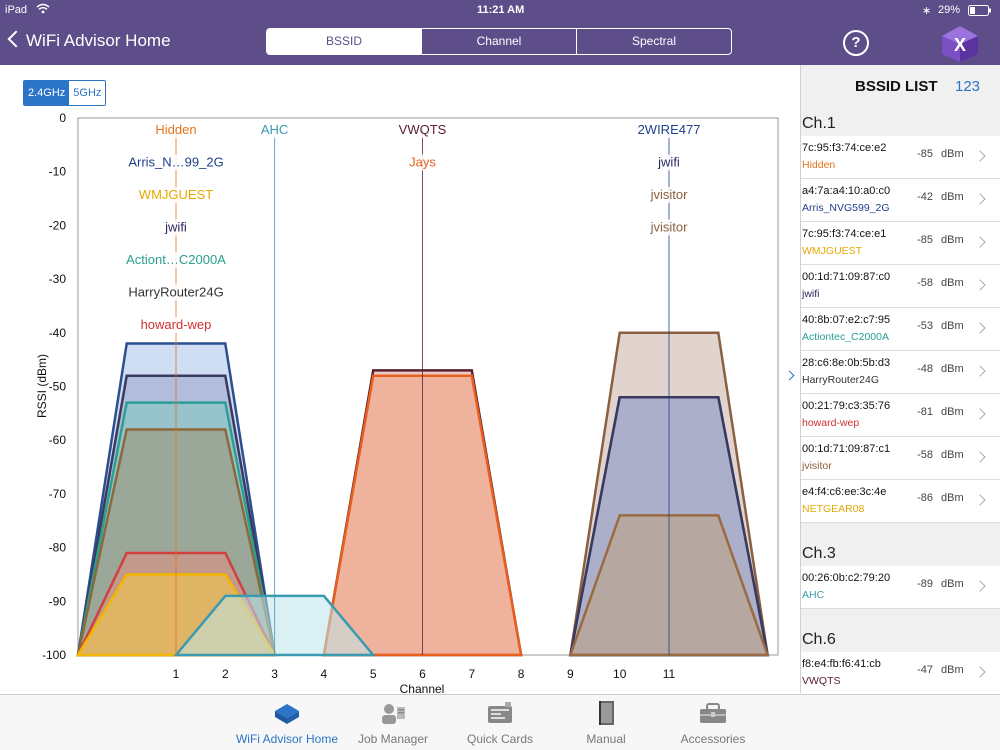 The width and height of the screenshot is (1000, 750). I want to click on bssid-count: 123, so click(968, 86).